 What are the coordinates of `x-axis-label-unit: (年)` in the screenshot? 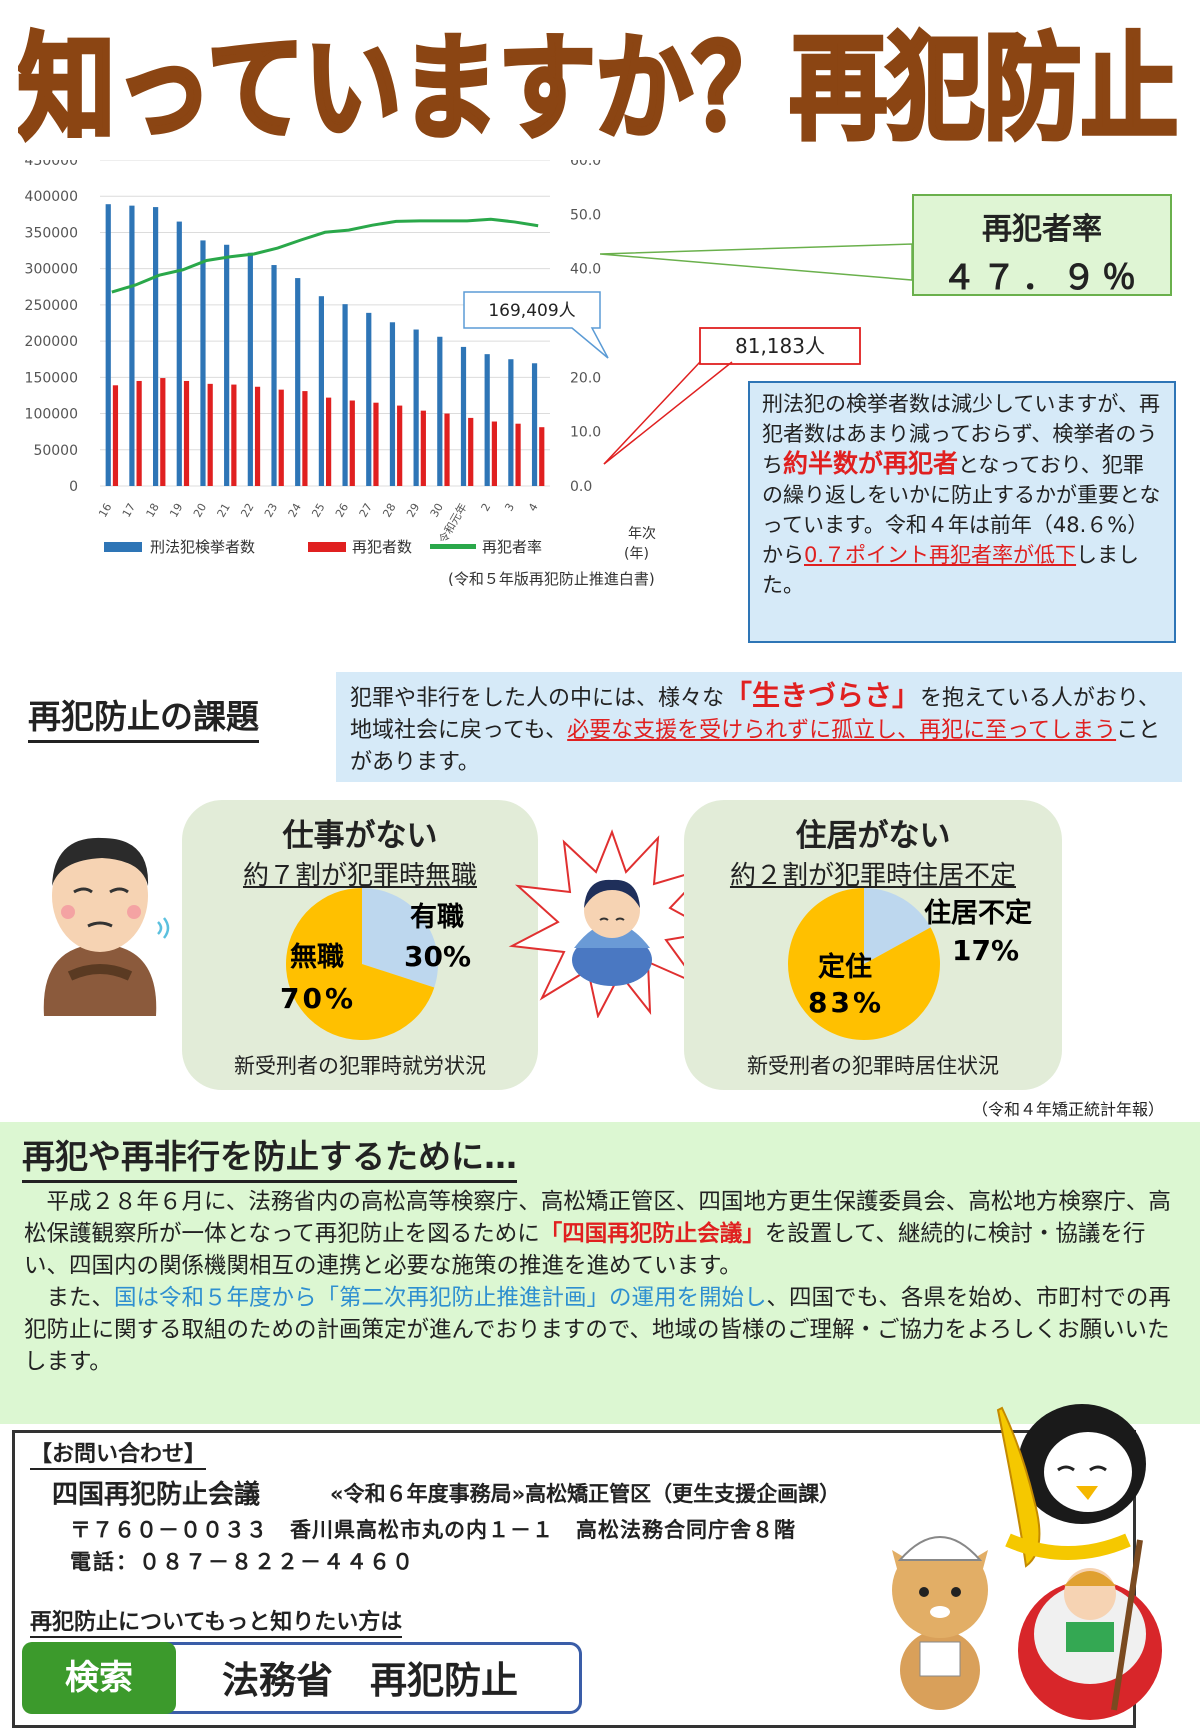 It's located at (636, 554).